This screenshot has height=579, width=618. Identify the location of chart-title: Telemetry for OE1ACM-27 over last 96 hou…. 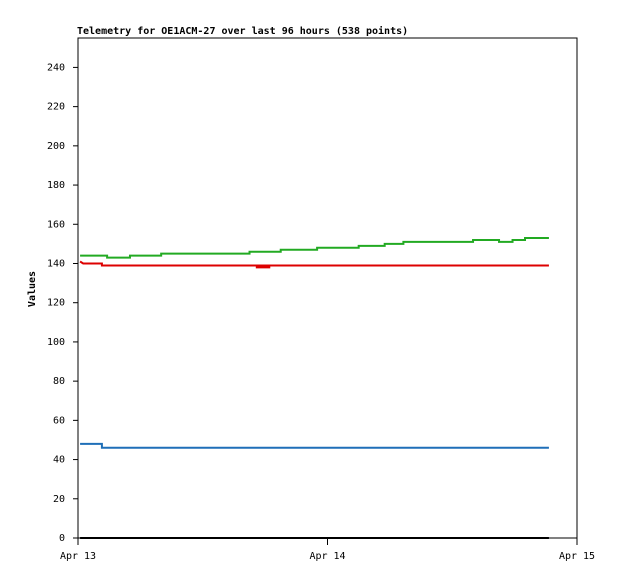
(242, 31).